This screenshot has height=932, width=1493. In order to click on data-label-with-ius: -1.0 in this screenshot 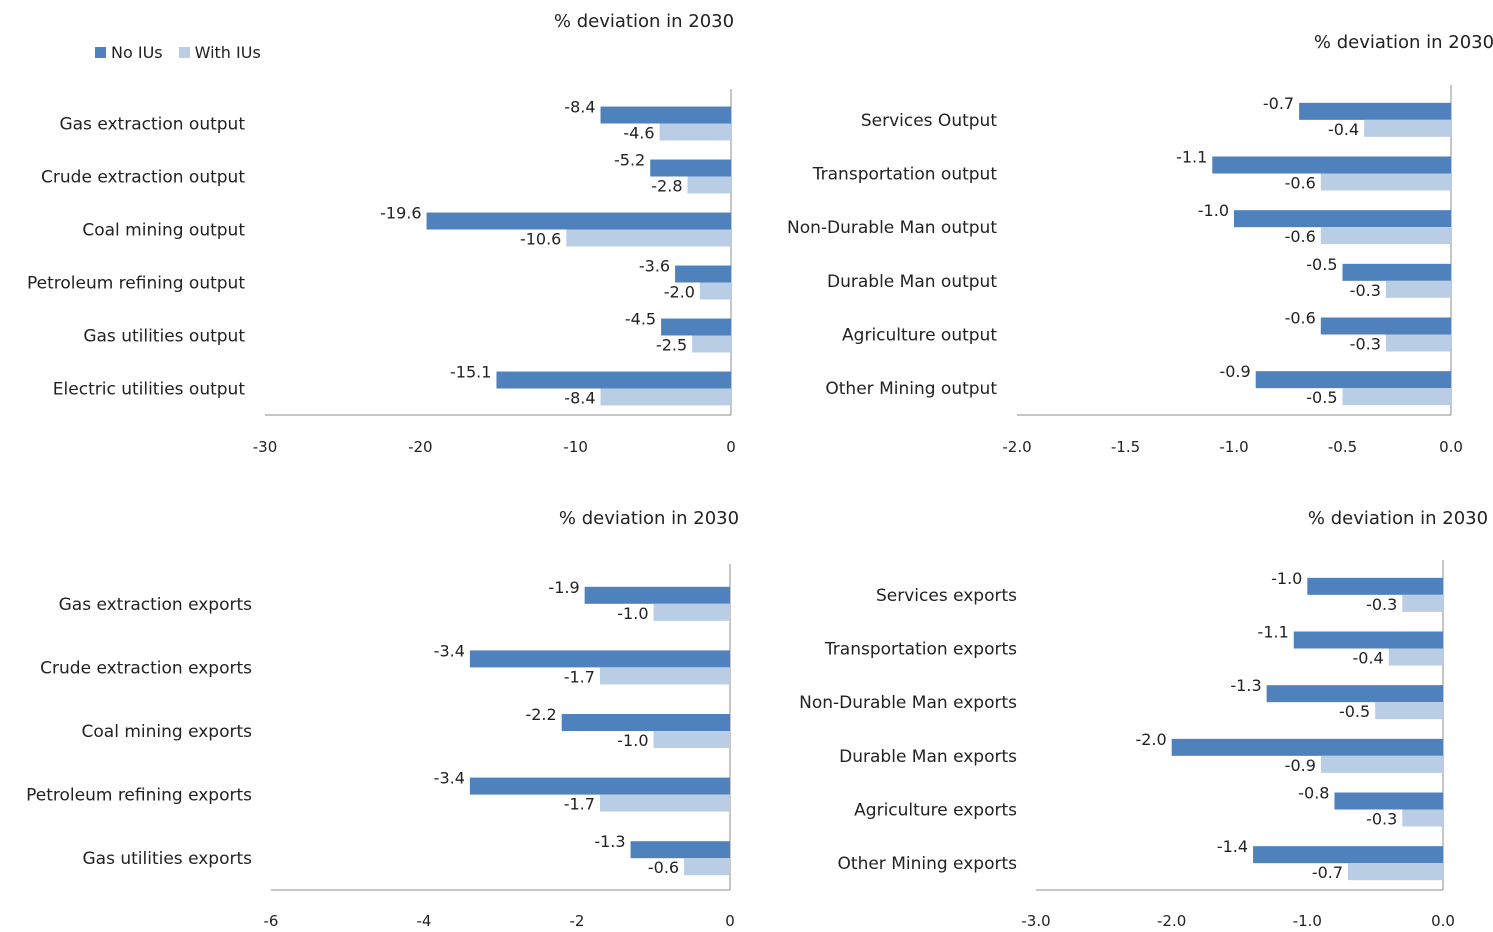, I will do `click(632, 740)`.